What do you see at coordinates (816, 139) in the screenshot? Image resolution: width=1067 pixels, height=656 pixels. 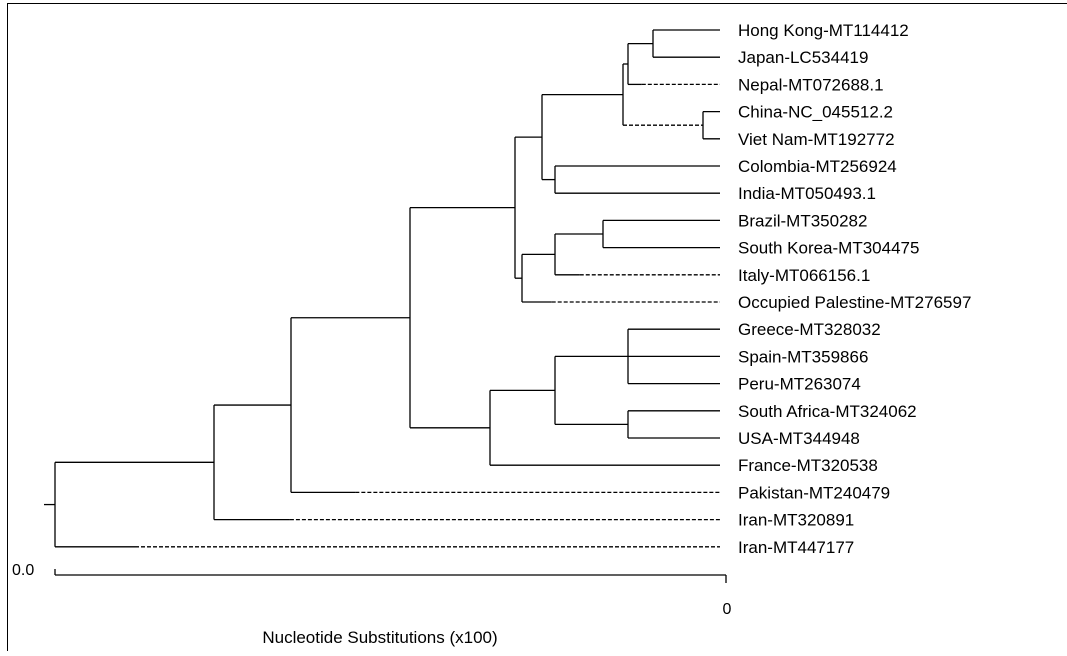 I see `taxon-label: Viet Nam-MT192772` at bounding box center [816, 139].